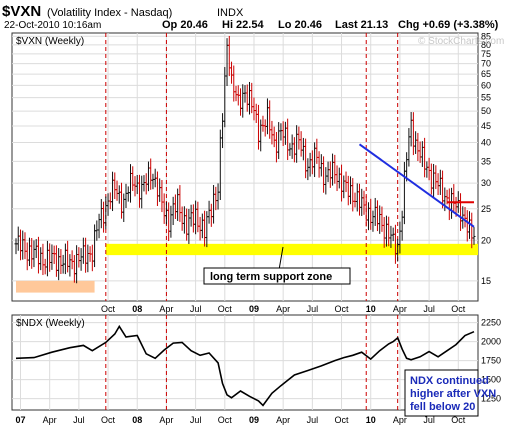 The width and height of the screenshot is (520, 429). What do you see at coordinates (486, 54) in the screenshot?
I see `price-y-tick-label: 75` at bounding box center [486, 54].